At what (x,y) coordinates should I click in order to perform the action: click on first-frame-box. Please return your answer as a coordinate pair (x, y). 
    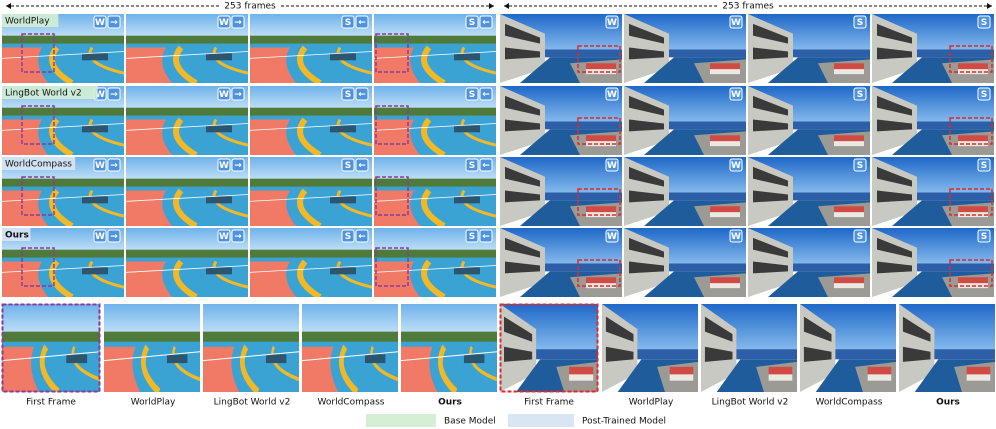
    Looking at the image, I should click on (51, 348).